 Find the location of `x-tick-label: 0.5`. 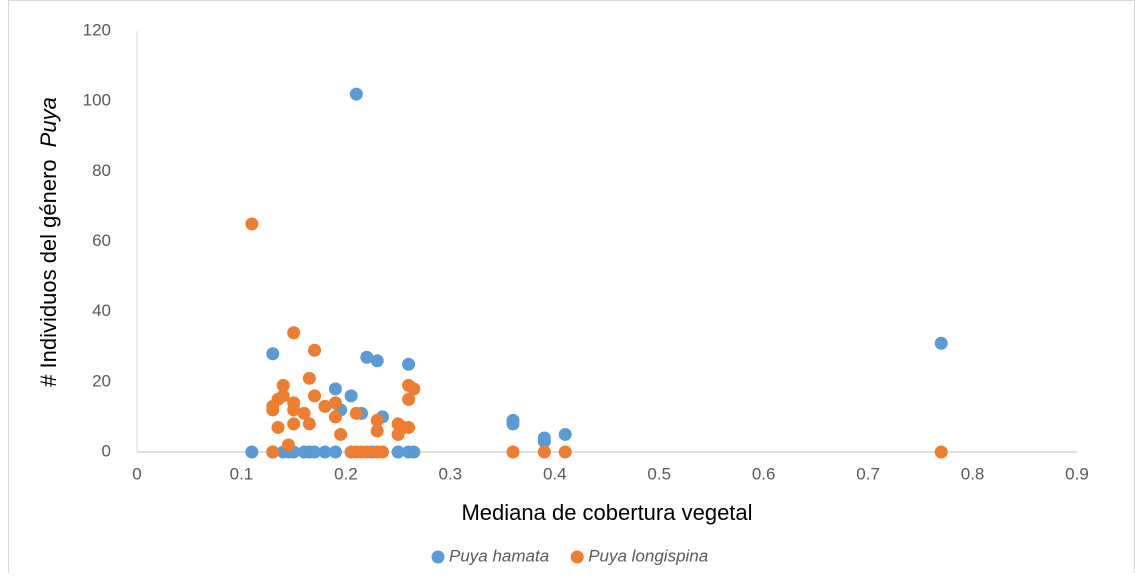

x-tick-label: 0.5 is located at coordinates (659, 473).